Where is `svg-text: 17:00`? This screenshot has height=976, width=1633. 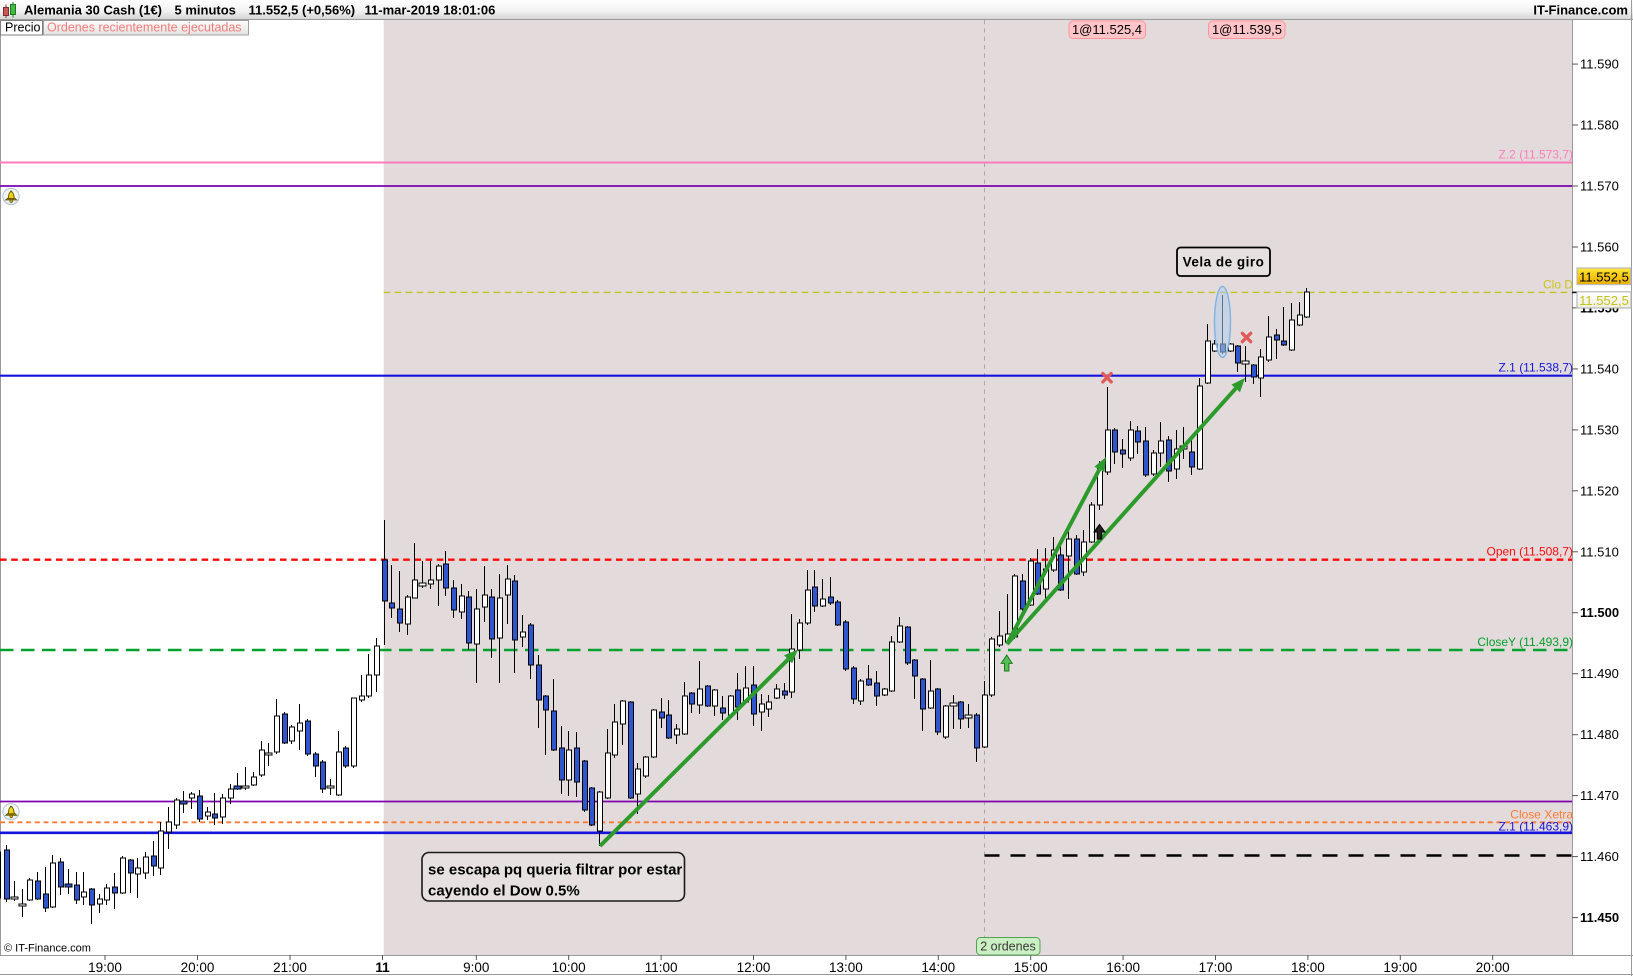
svg-text: 17:00 is located at coordinates (1216, 967).